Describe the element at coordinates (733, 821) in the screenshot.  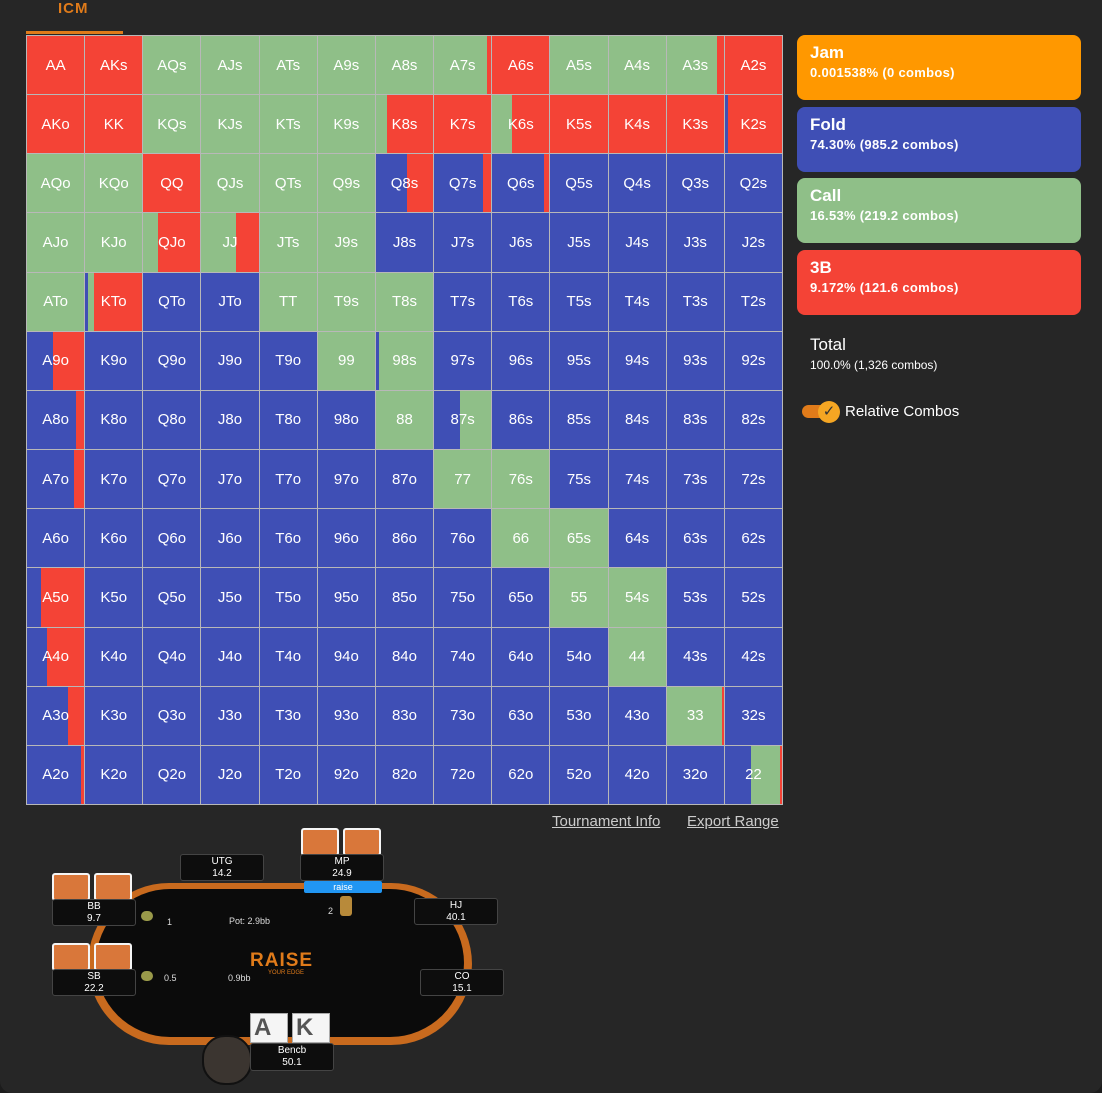
I see `link: Export Range` at that location.